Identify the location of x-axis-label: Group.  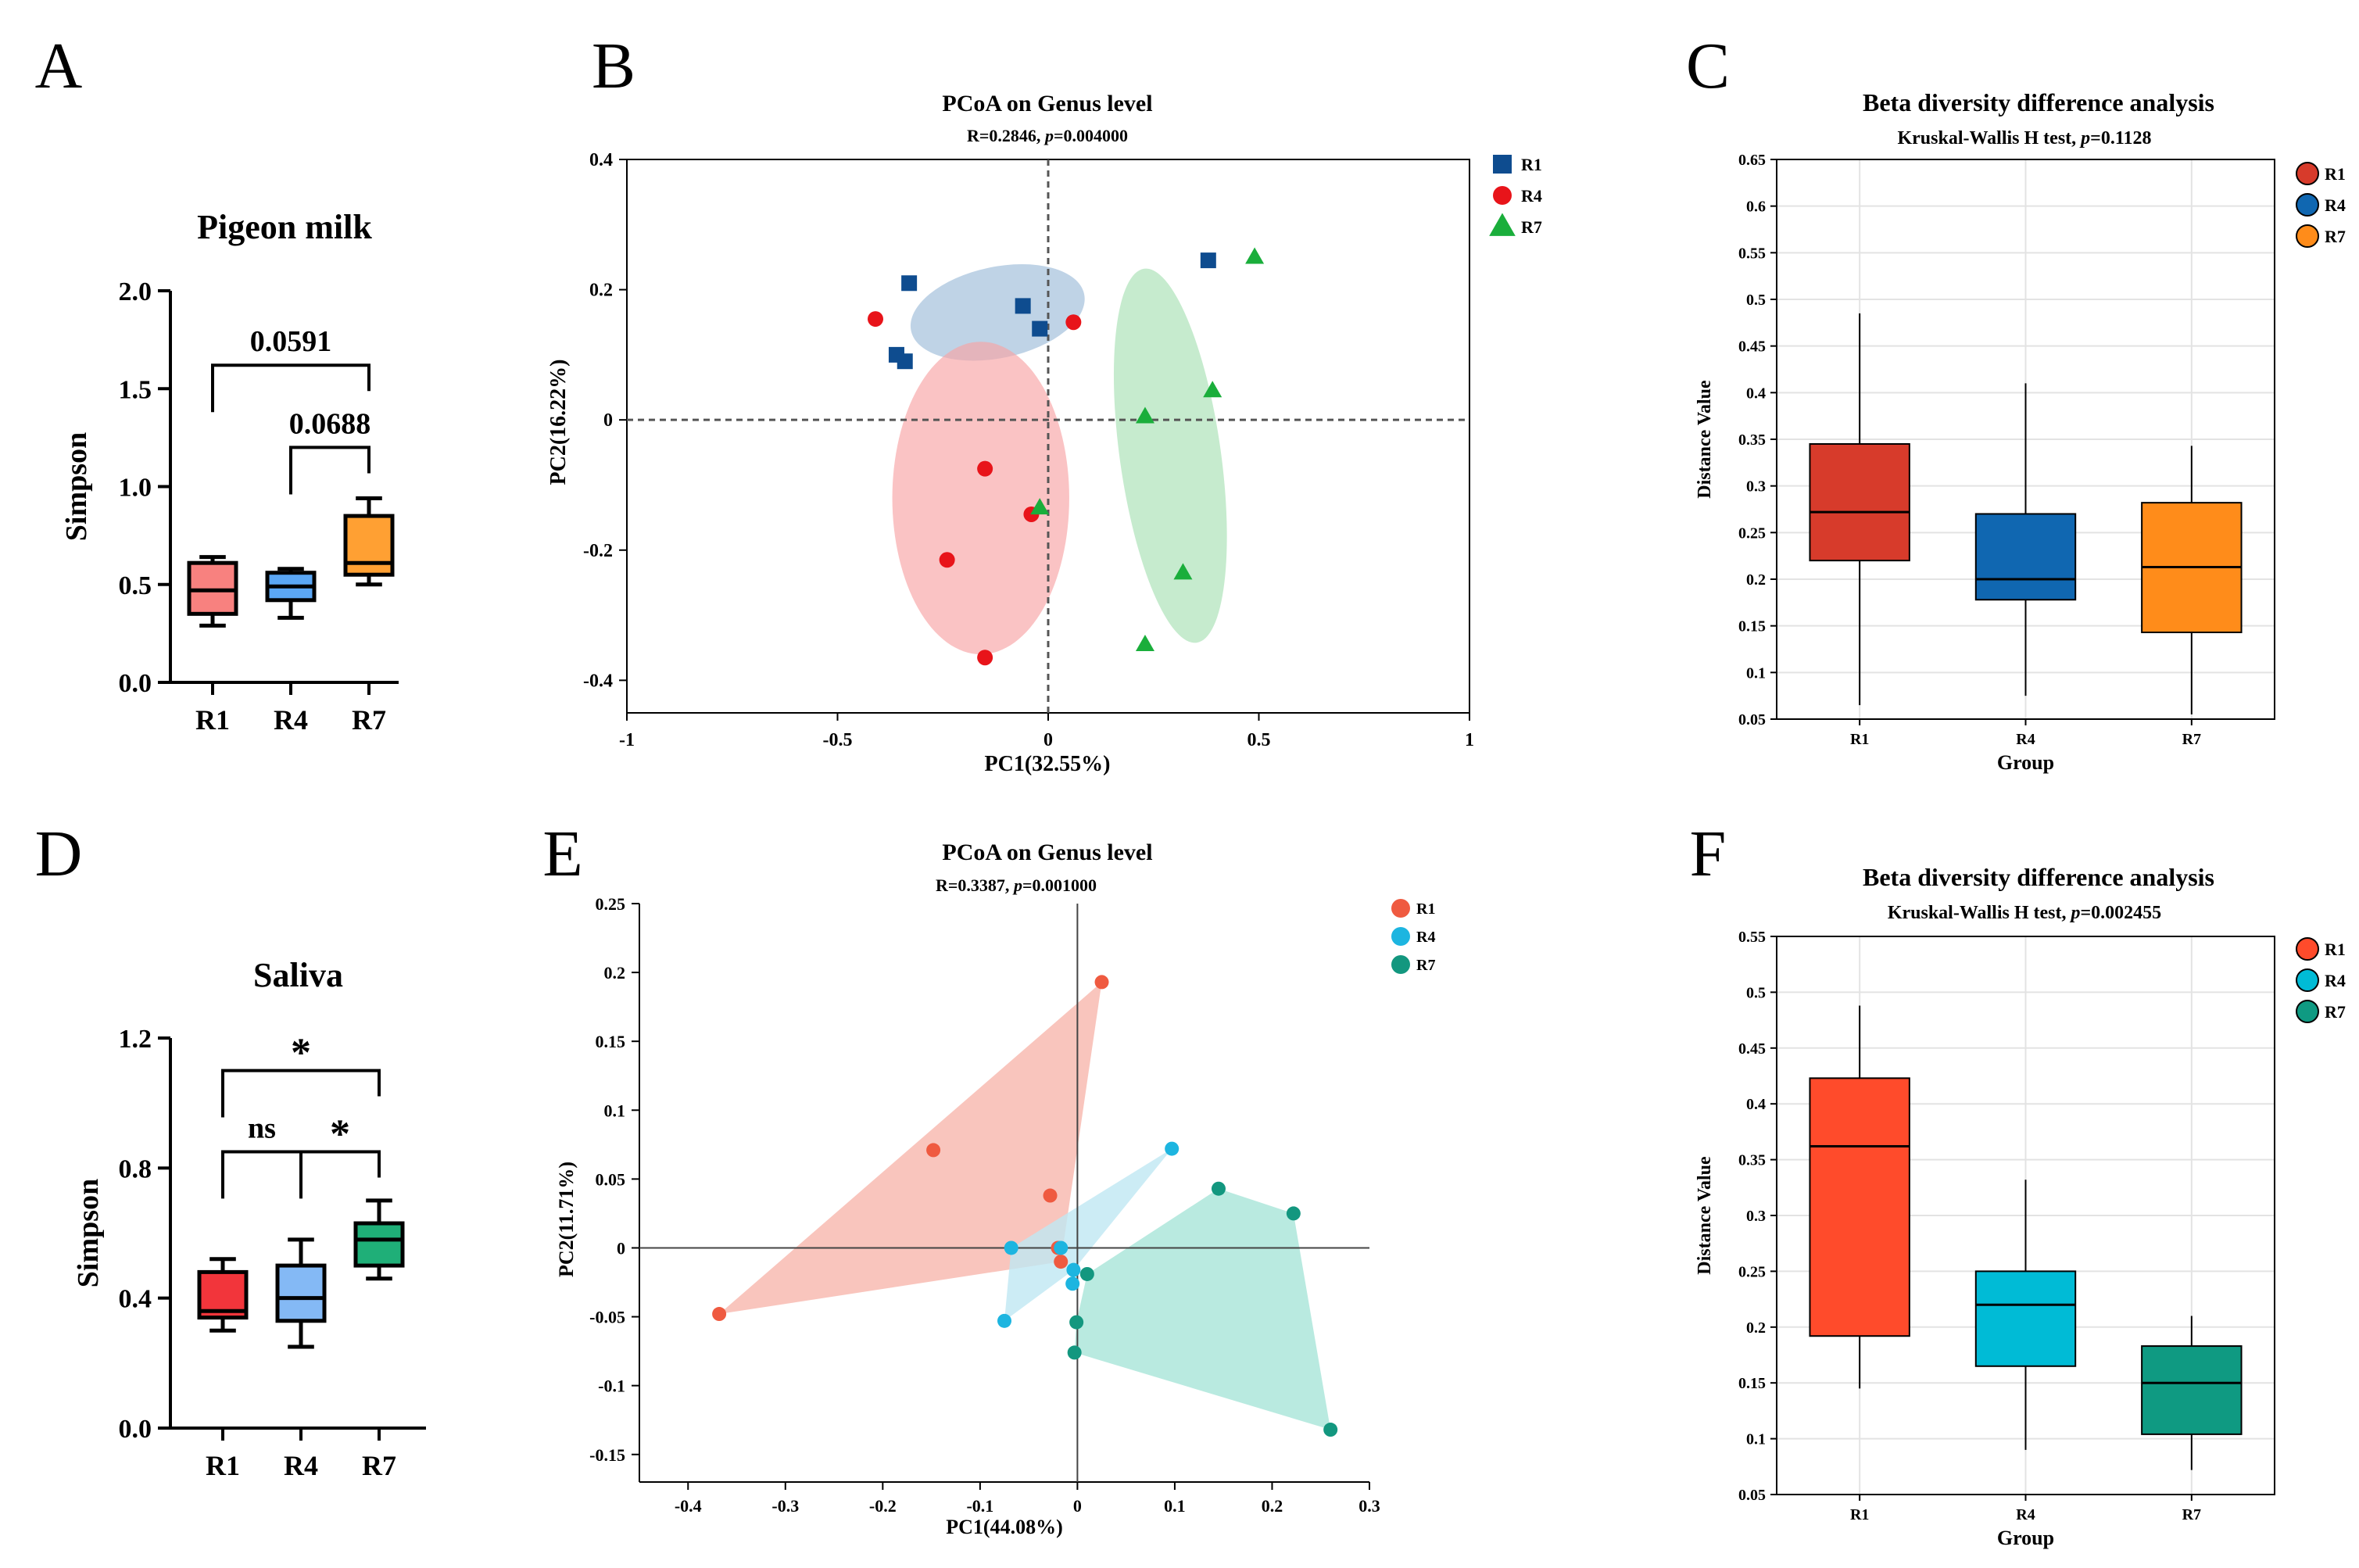
(2025, 762).